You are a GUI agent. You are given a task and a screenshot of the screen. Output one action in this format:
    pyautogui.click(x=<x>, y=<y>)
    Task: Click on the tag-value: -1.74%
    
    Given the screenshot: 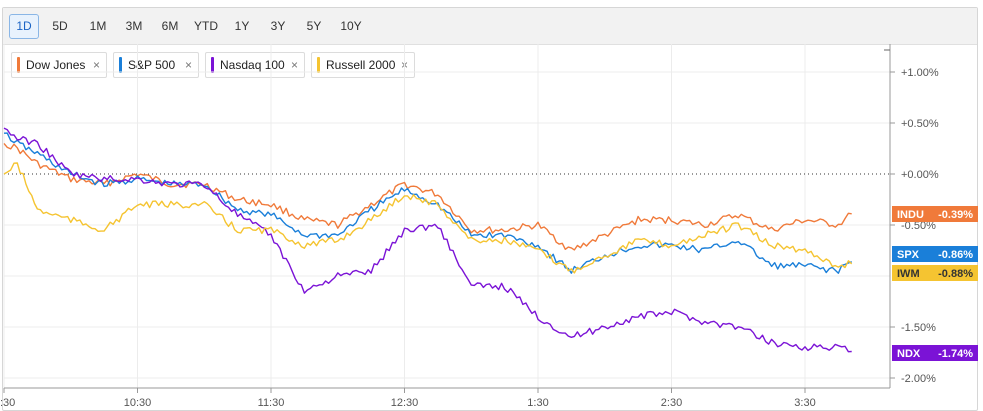 What is the action you would take?
    pyautogui.click(x=955, y=354)
    